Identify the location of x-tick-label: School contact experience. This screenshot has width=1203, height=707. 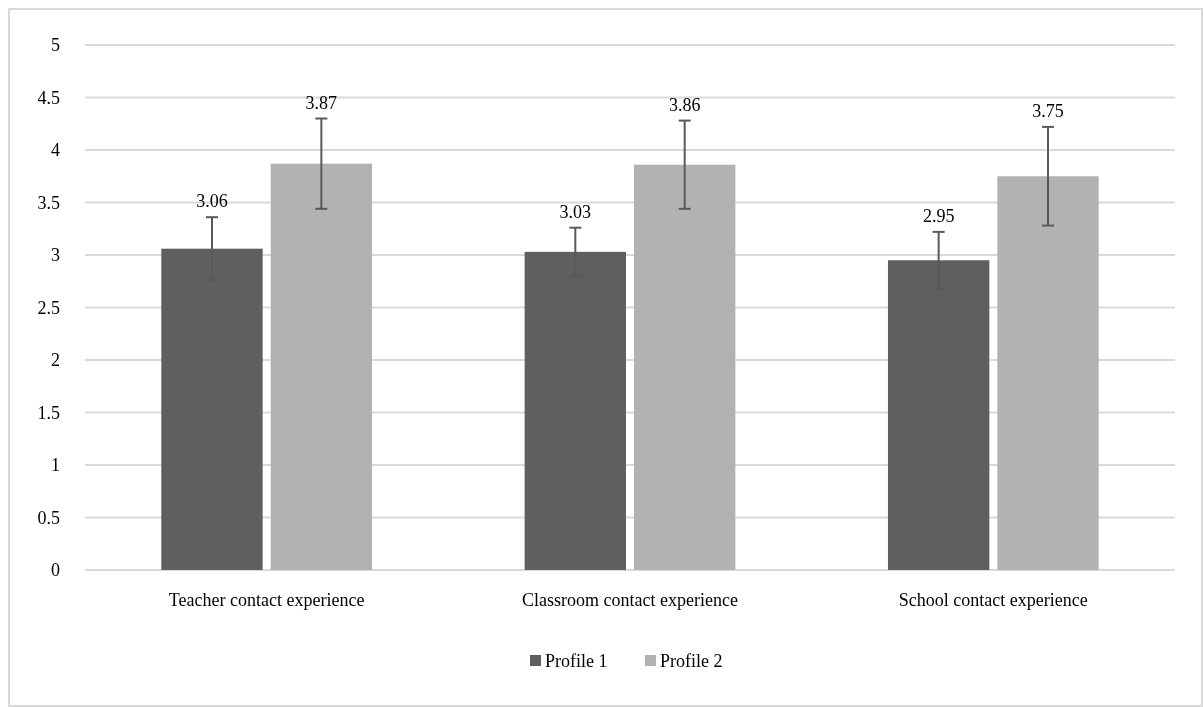
(993, 600).